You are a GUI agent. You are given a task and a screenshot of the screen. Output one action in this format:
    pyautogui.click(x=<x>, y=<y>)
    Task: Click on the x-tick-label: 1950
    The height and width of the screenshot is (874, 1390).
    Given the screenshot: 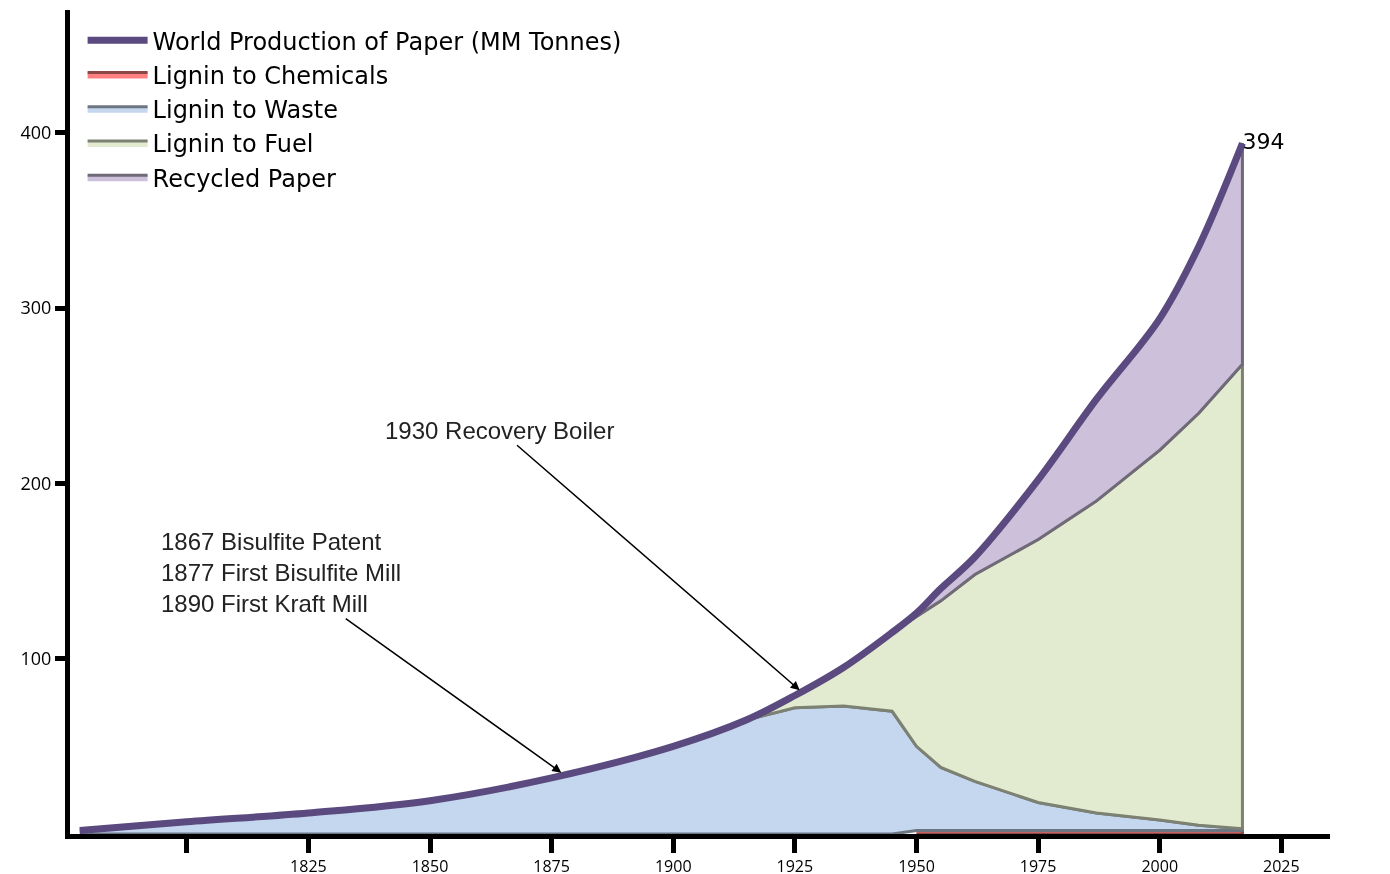 What is the action you would take?
    pyautogui.click(x=916, y=864)
    